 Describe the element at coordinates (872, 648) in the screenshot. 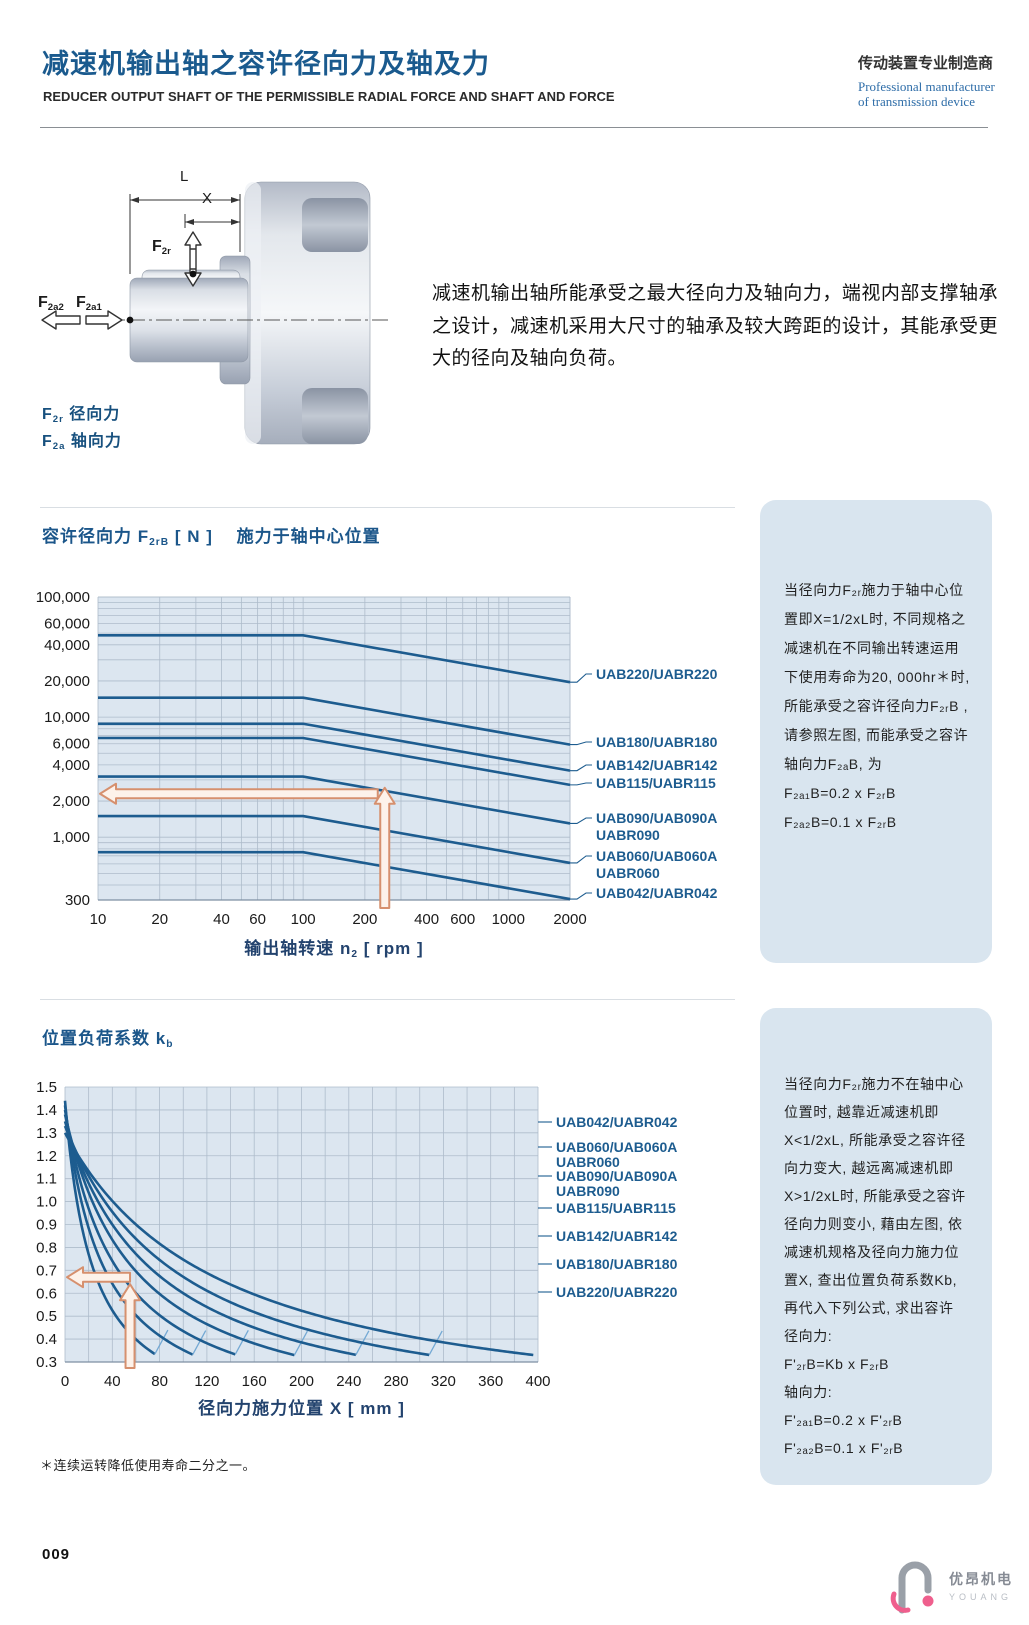

I see `note-line: 减速机在不同输出转速运用` at that location.